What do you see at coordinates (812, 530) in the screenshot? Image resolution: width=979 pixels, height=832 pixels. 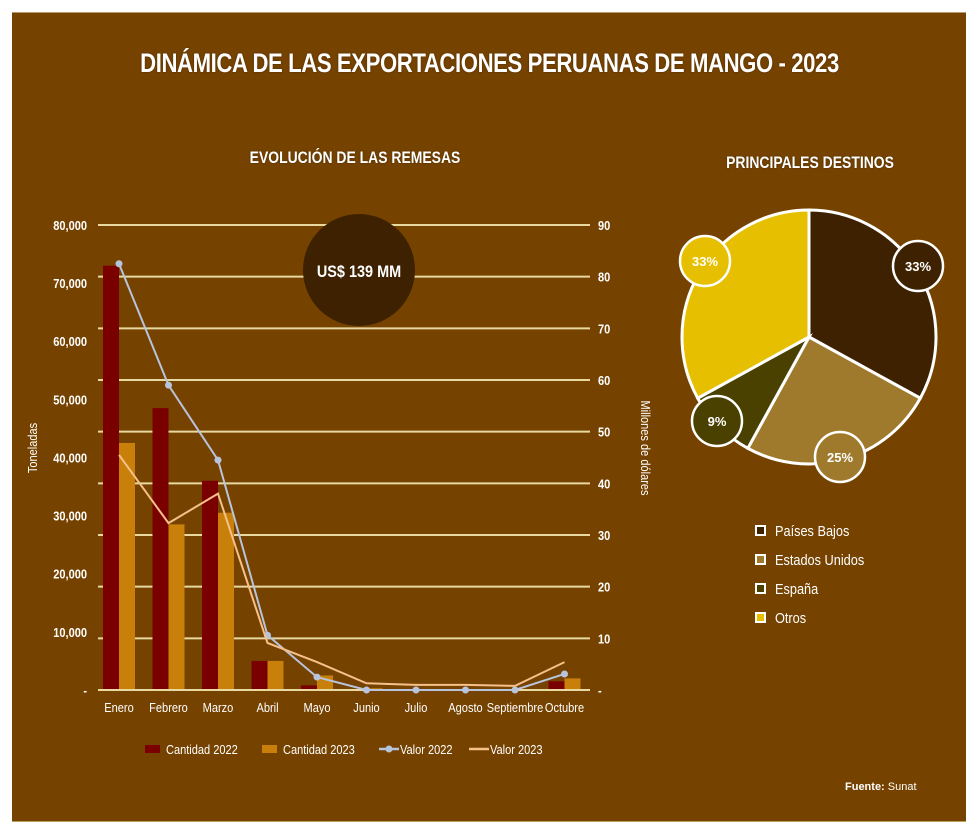 I see `pie-legend-label: Países Bajos` at bounding box center [812, 530].